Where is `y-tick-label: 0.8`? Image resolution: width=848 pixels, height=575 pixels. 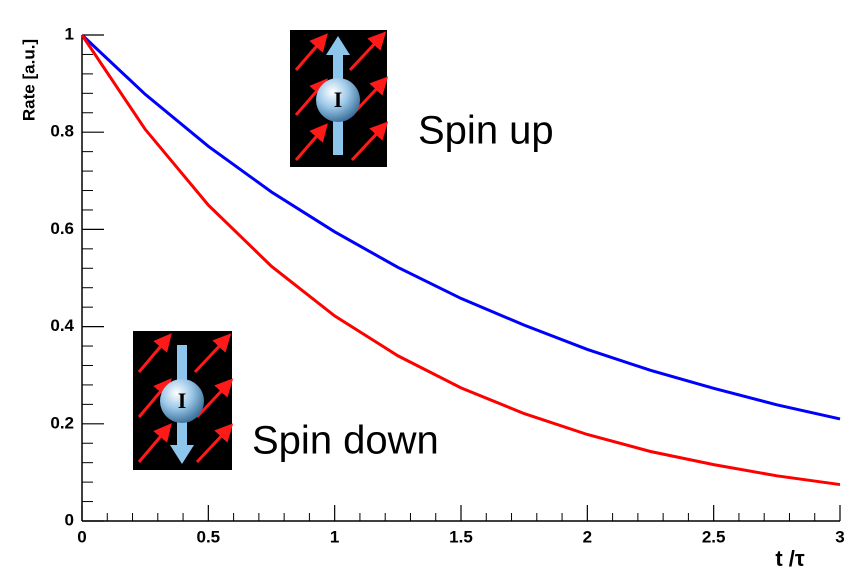
y-tick-label: 0.8 is located at coordinates (62, 131).